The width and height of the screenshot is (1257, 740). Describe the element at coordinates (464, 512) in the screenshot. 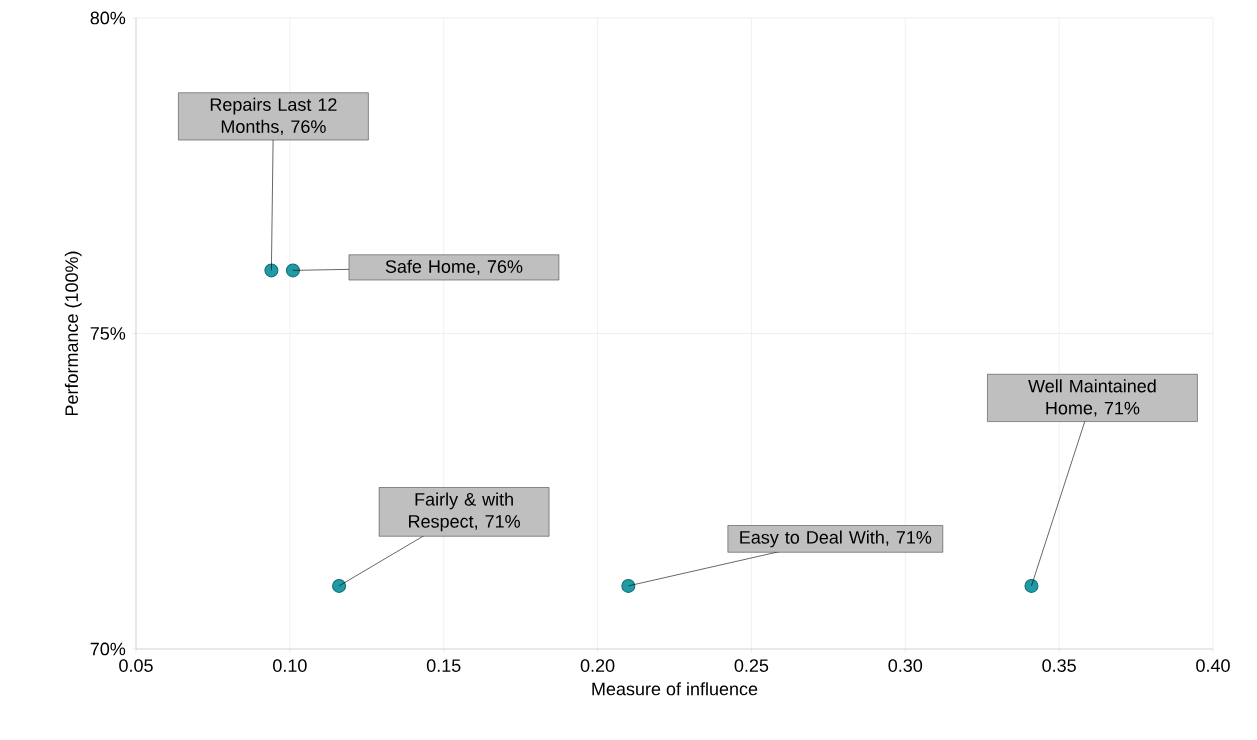

I see `annotation: Fairly & with Respect, 71%` at that location.